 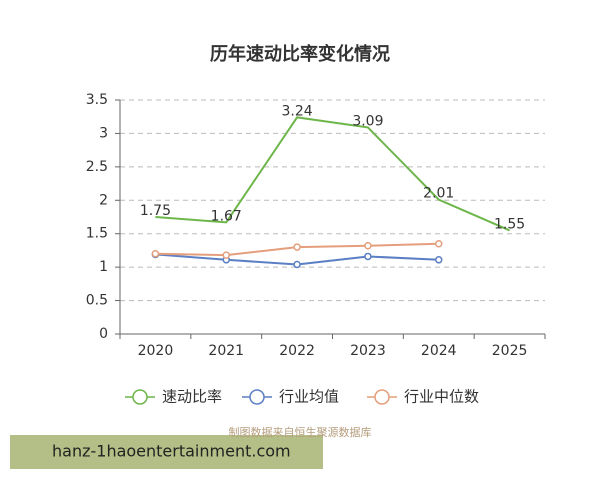 I want to click on y-tick-label: 1.5, so click(x=97, y=234).